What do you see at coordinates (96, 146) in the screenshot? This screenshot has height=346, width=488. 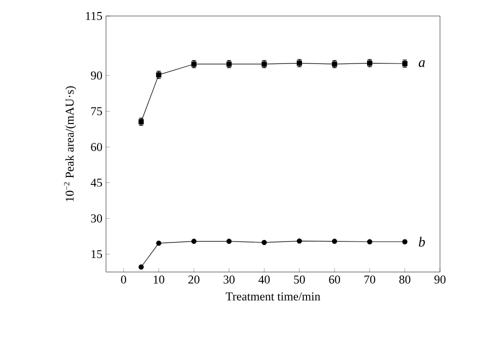 I see `y-tick-label: 60` at bounding box center [96, 146].